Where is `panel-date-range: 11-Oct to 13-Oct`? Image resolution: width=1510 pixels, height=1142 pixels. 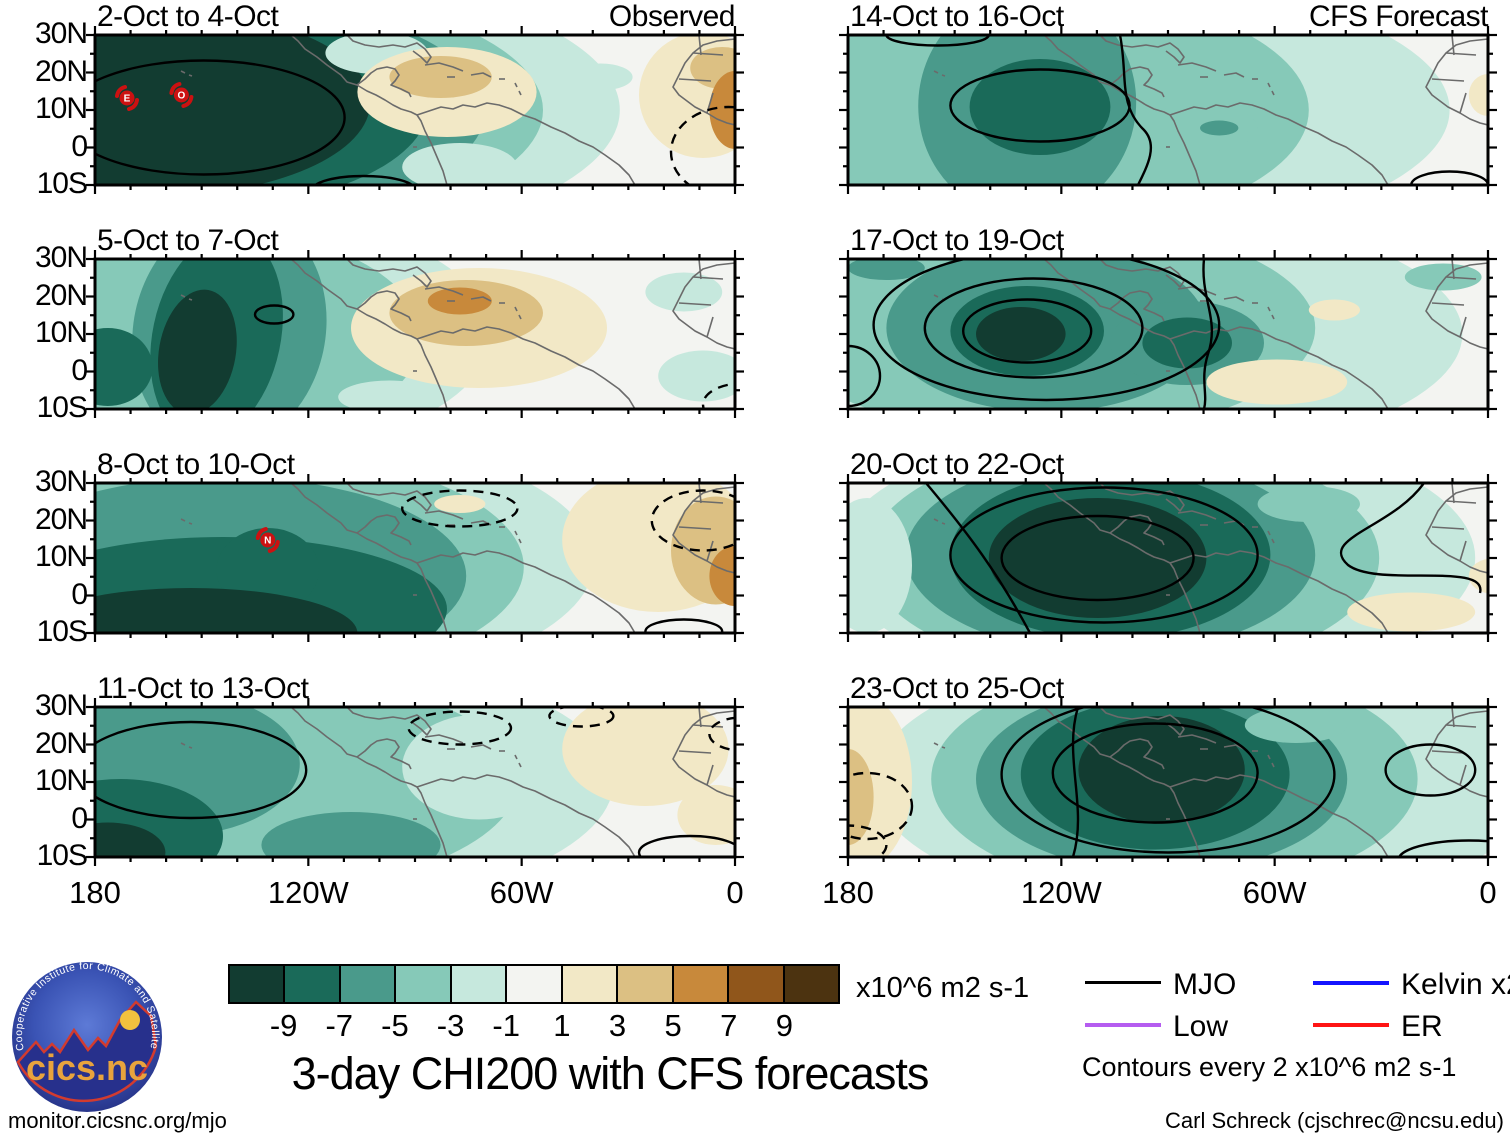
panel-date-range: 11-Oct to 13-Oct is located at coordinates (203, 688).